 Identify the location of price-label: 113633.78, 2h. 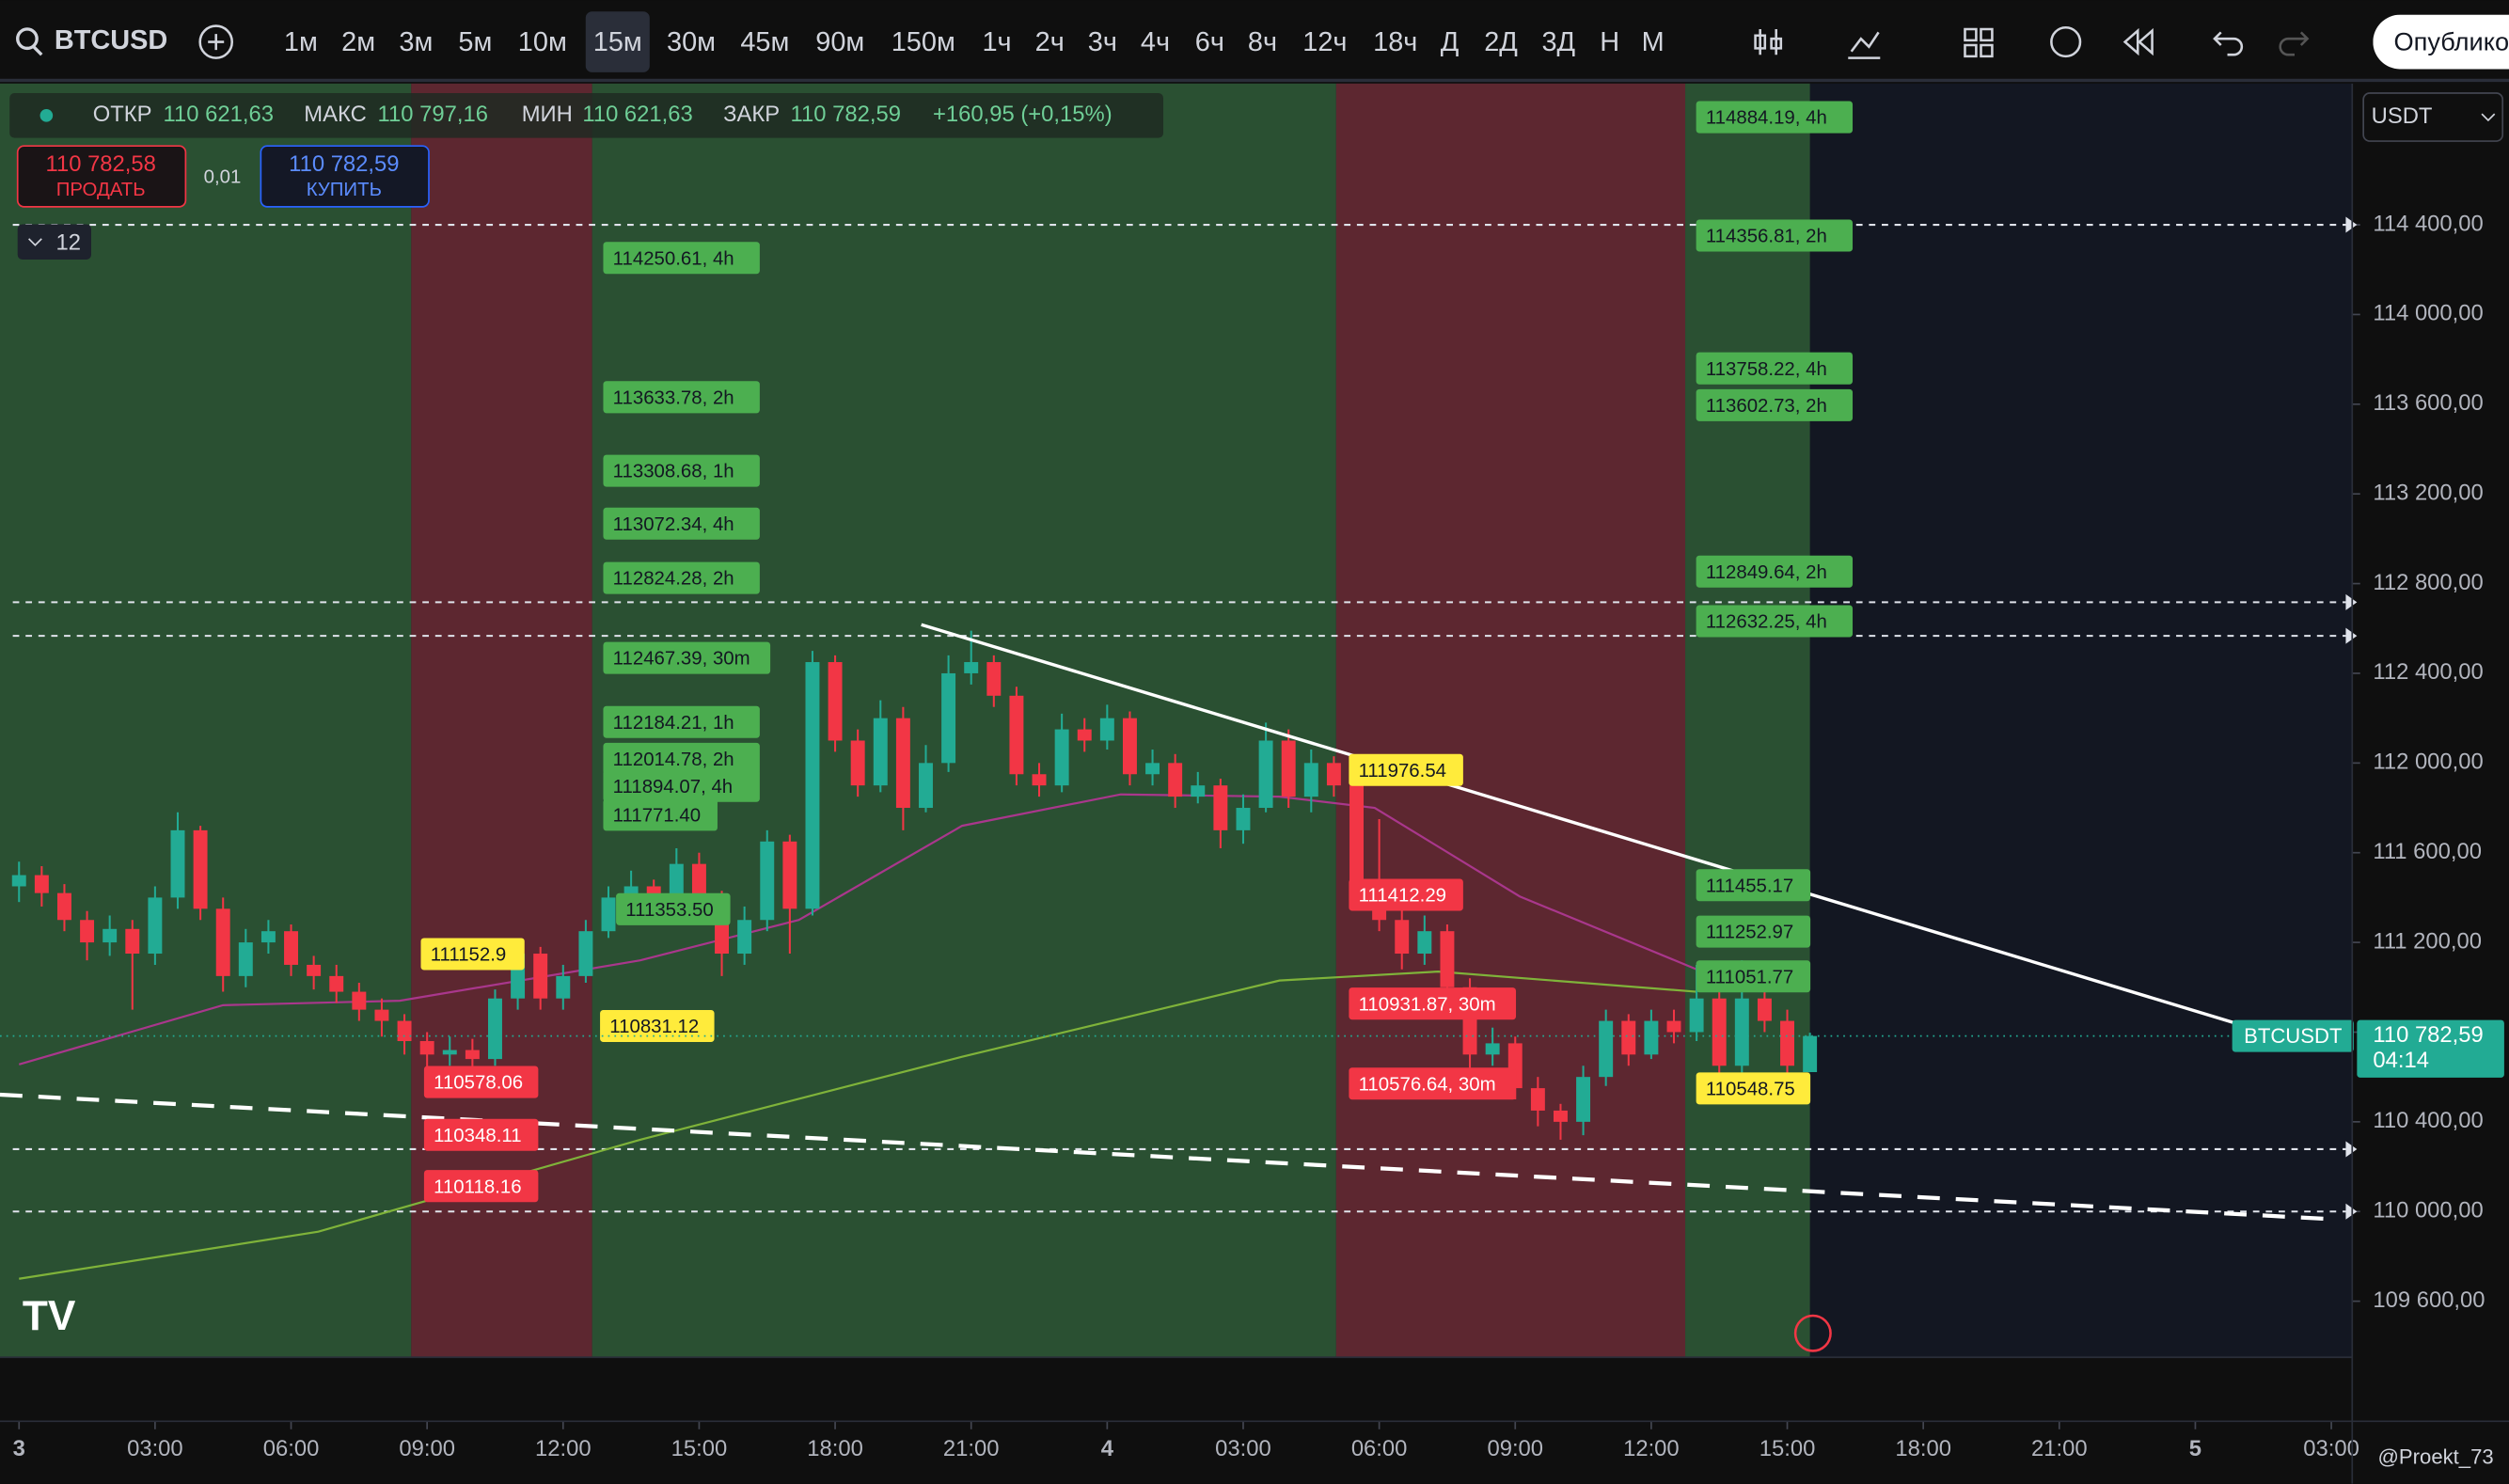
(673, 397).